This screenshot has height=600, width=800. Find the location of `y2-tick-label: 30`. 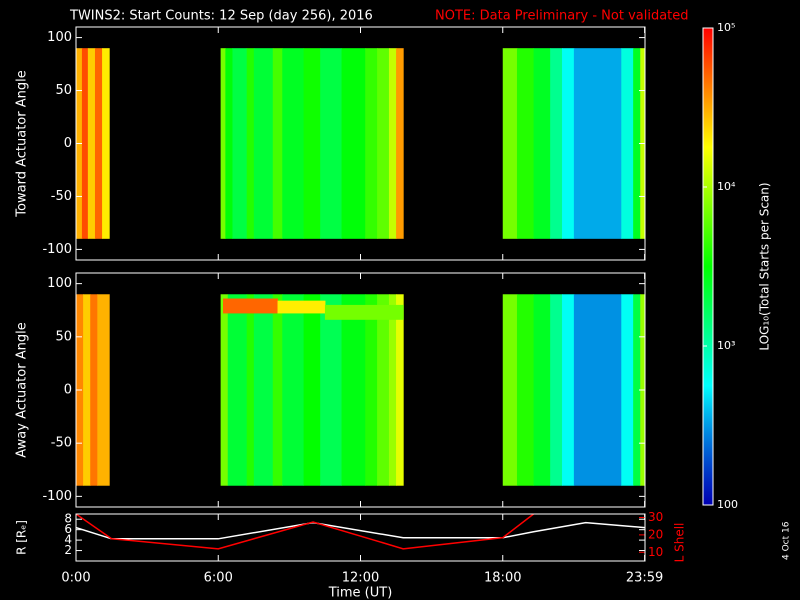

y2-tick-label: 30 is located at coordinates (655, 517).